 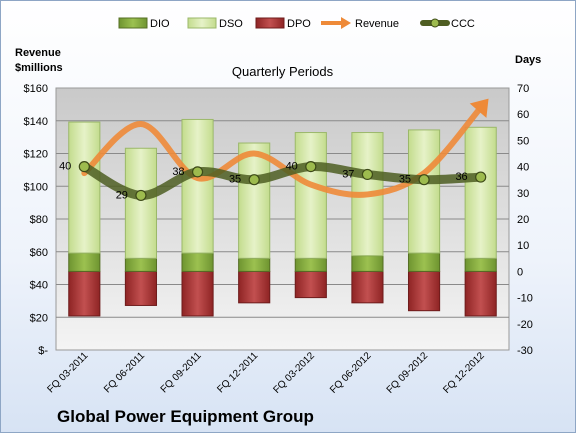 What do you see at coordinates (231, 24) in the screenshot?
I see `legend-label-dso: DSO` at bounding box center [231, 24].